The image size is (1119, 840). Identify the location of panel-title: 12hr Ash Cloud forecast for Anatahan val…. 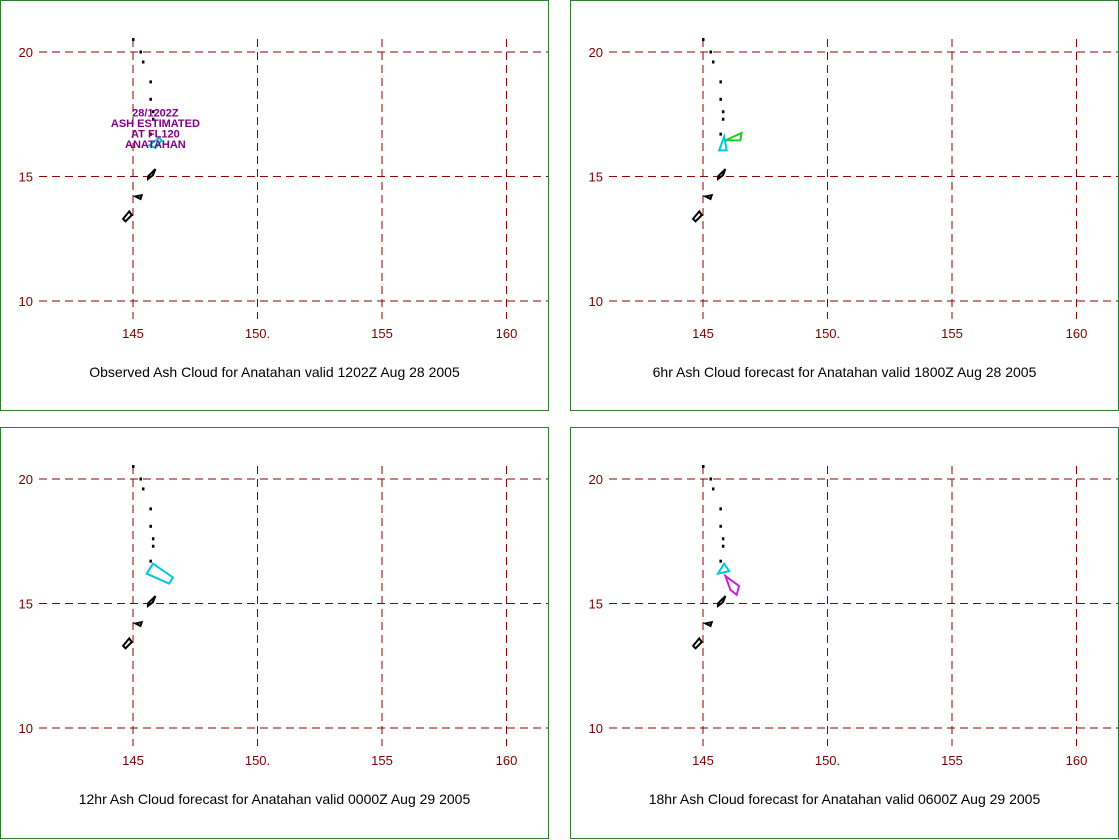
(274, 799).